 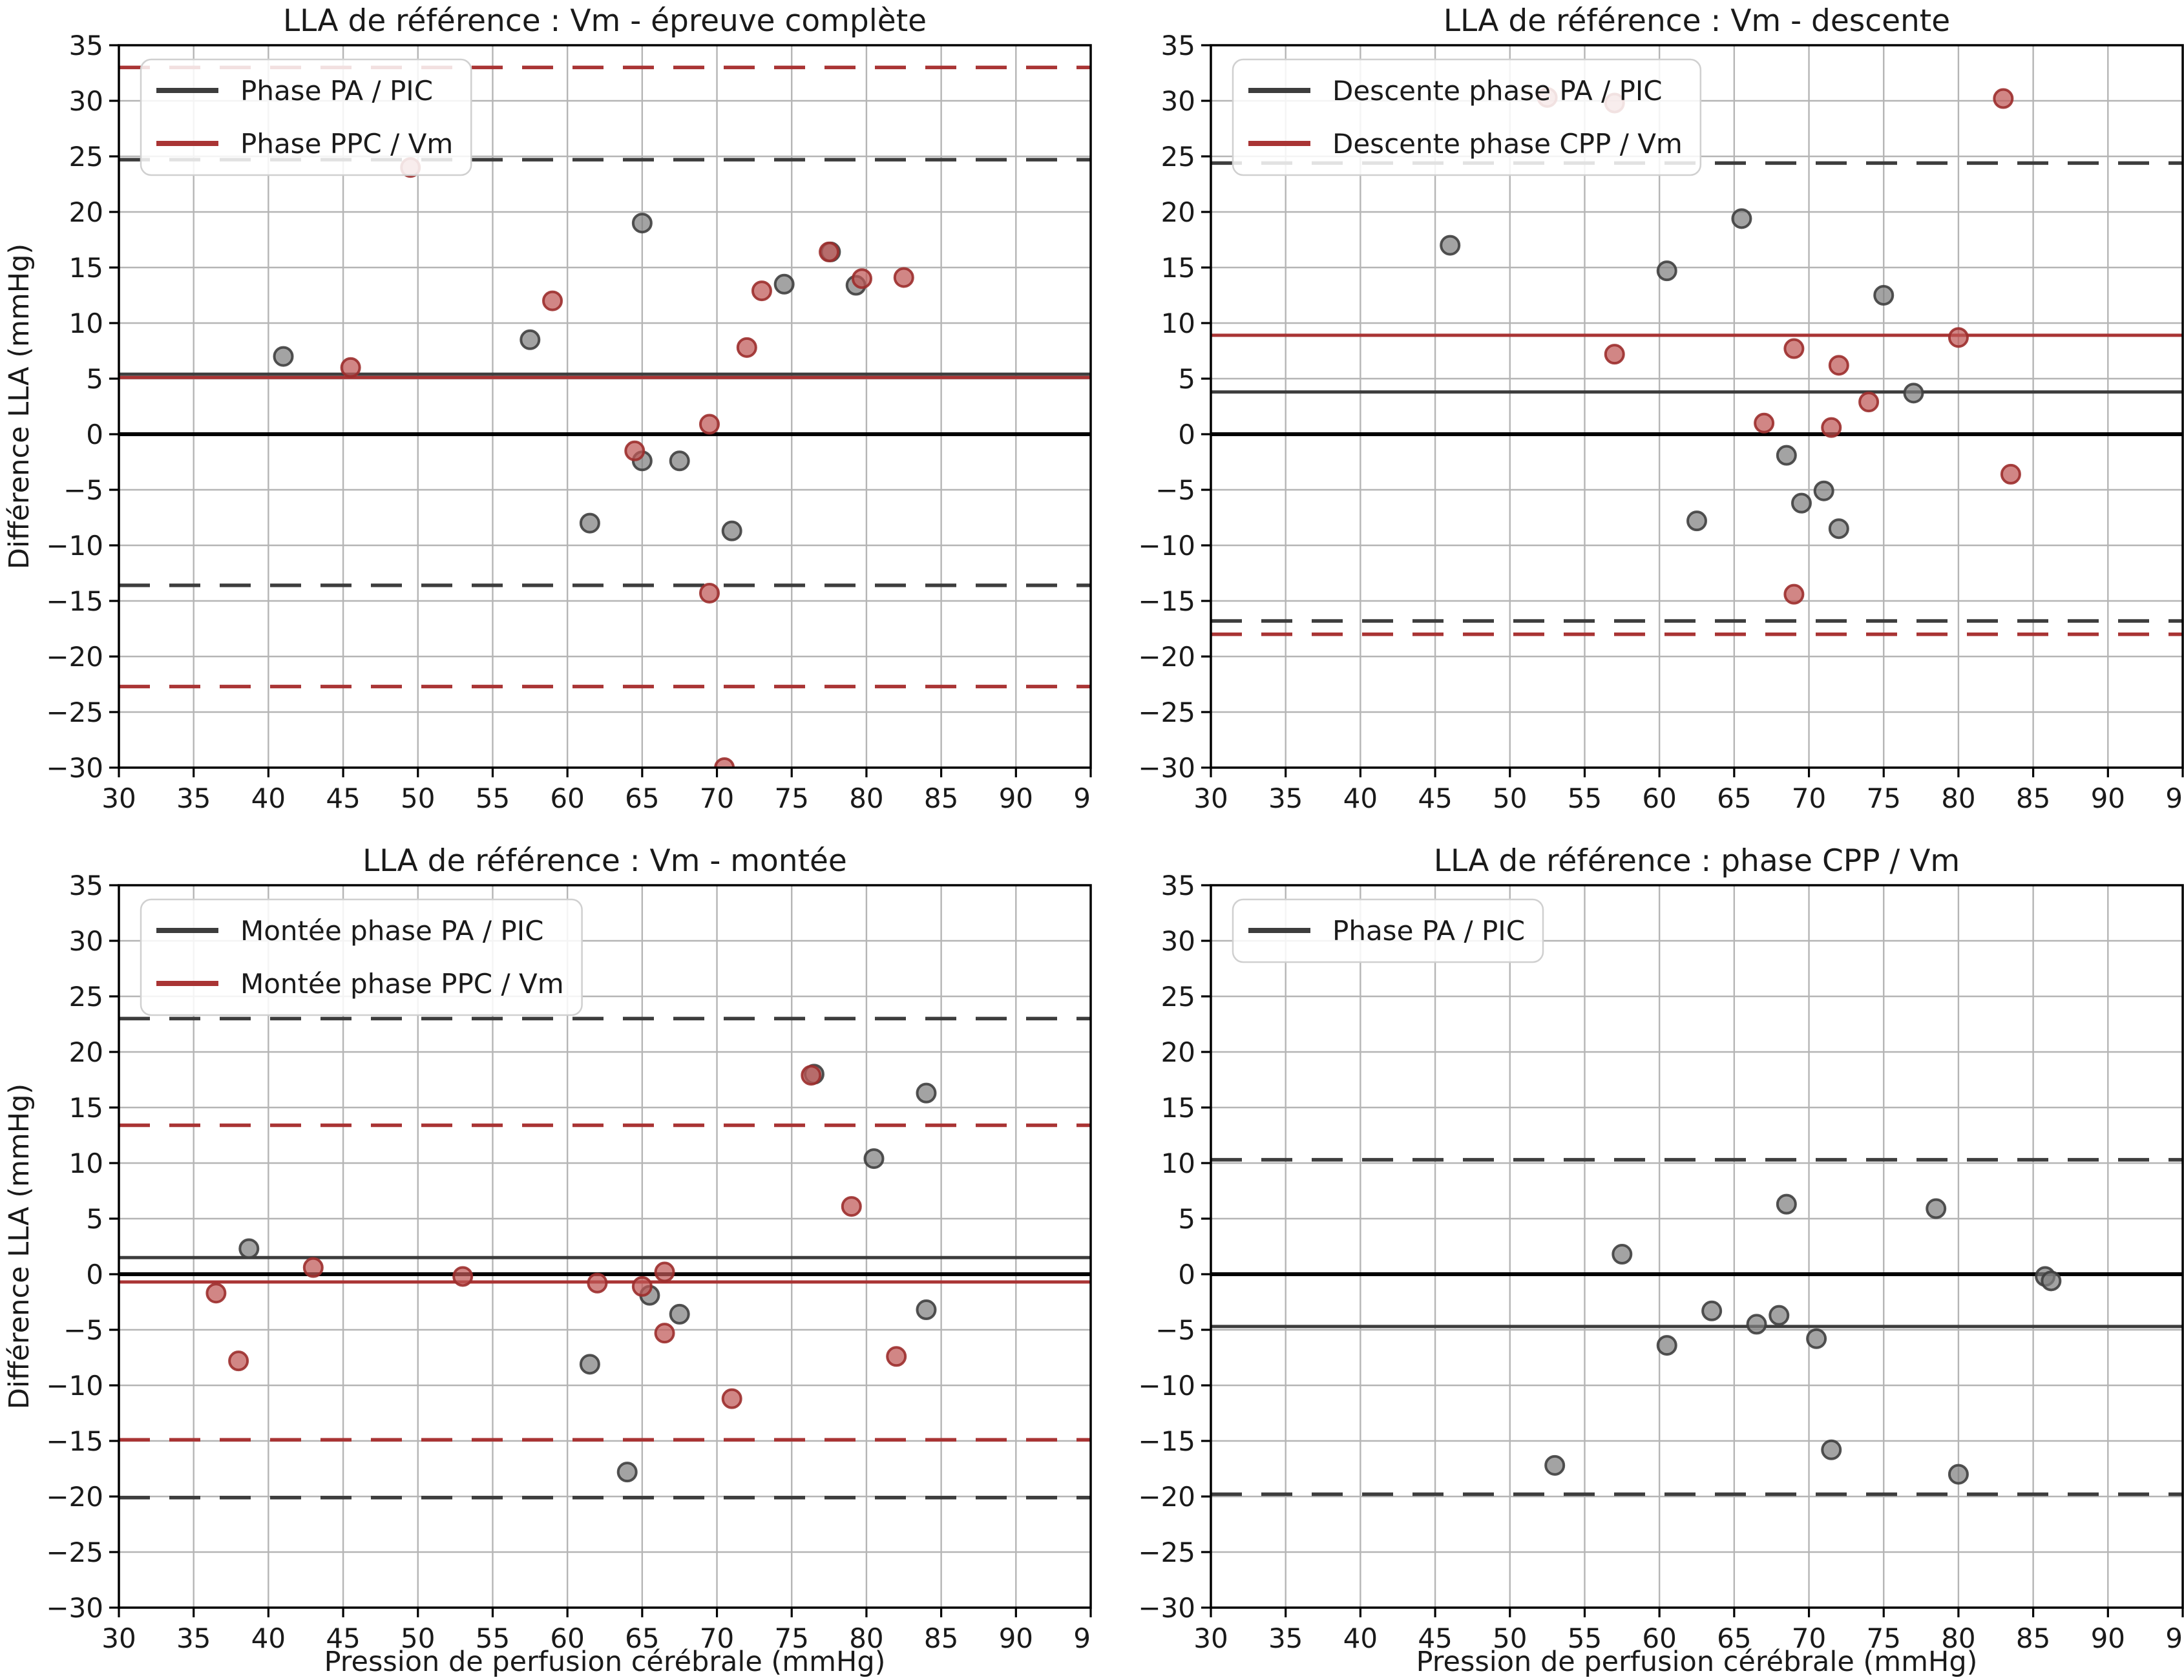 What do you see at coordinates (1178, 212) in the screenshot?
I see `y-tick-label: 20` at bounding box center [1178, 212].